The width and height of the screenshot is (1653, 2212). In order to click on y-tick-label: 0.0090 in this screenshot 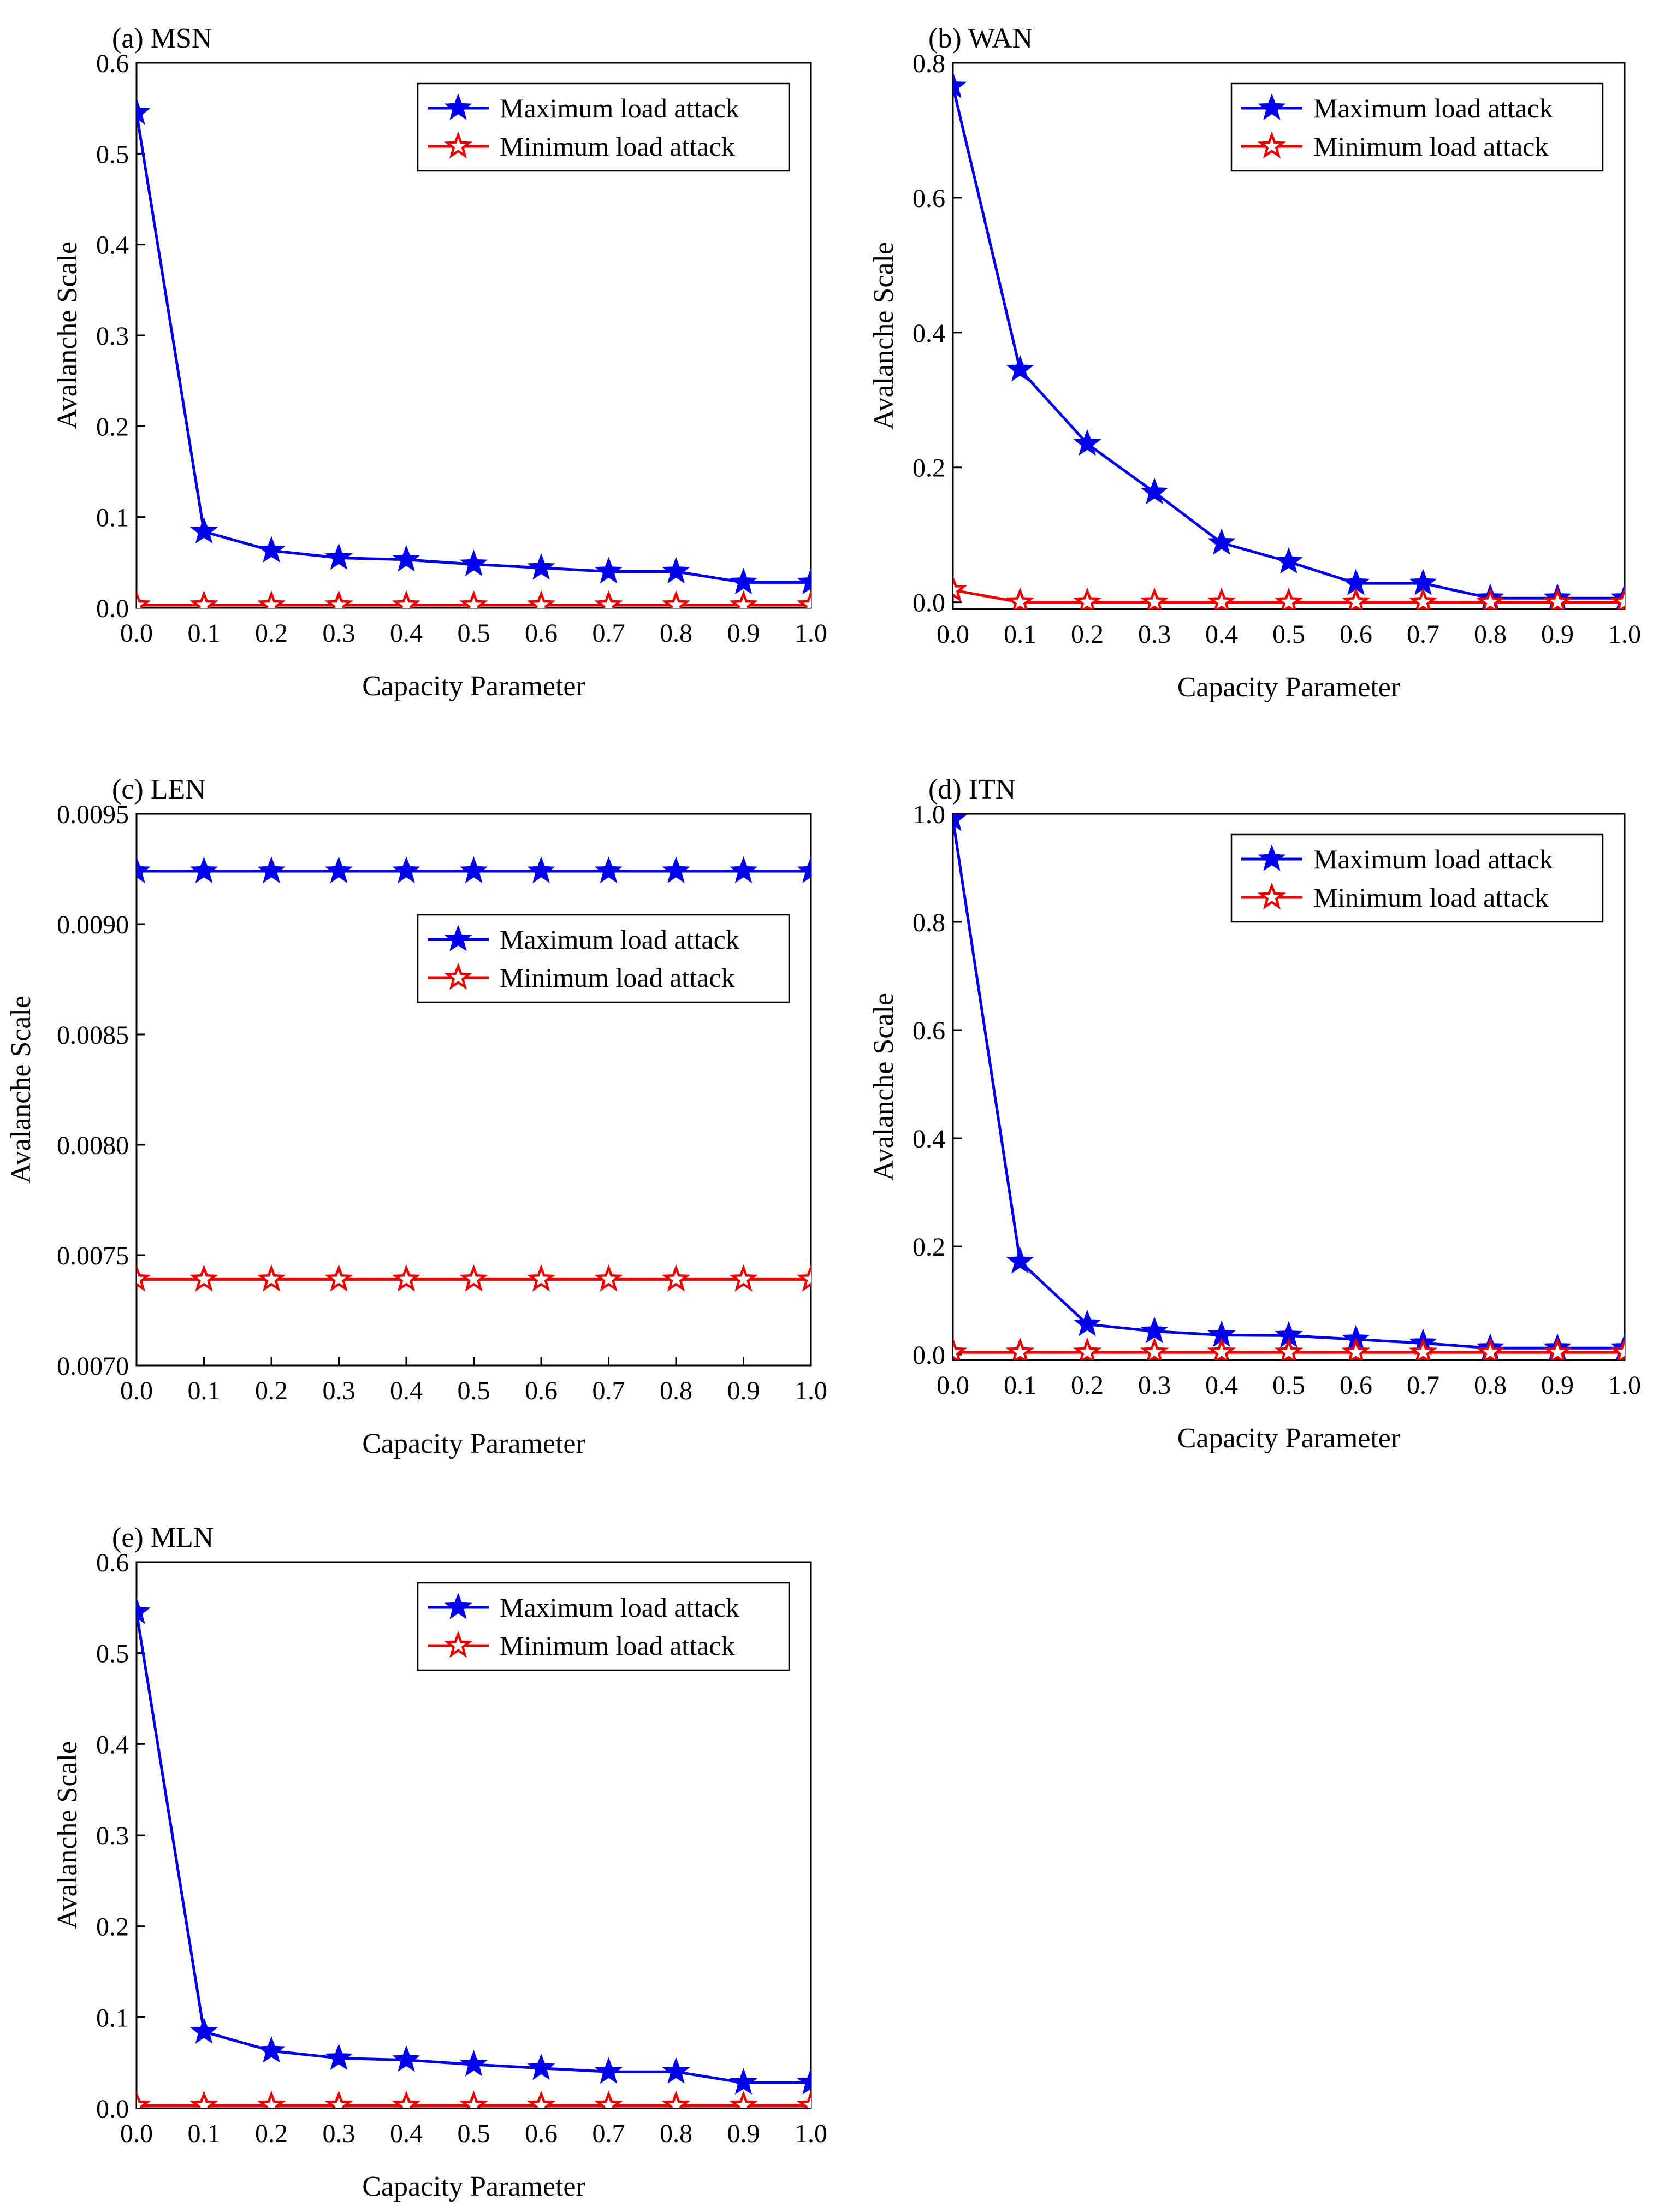, I will do `click(93, 924)`.